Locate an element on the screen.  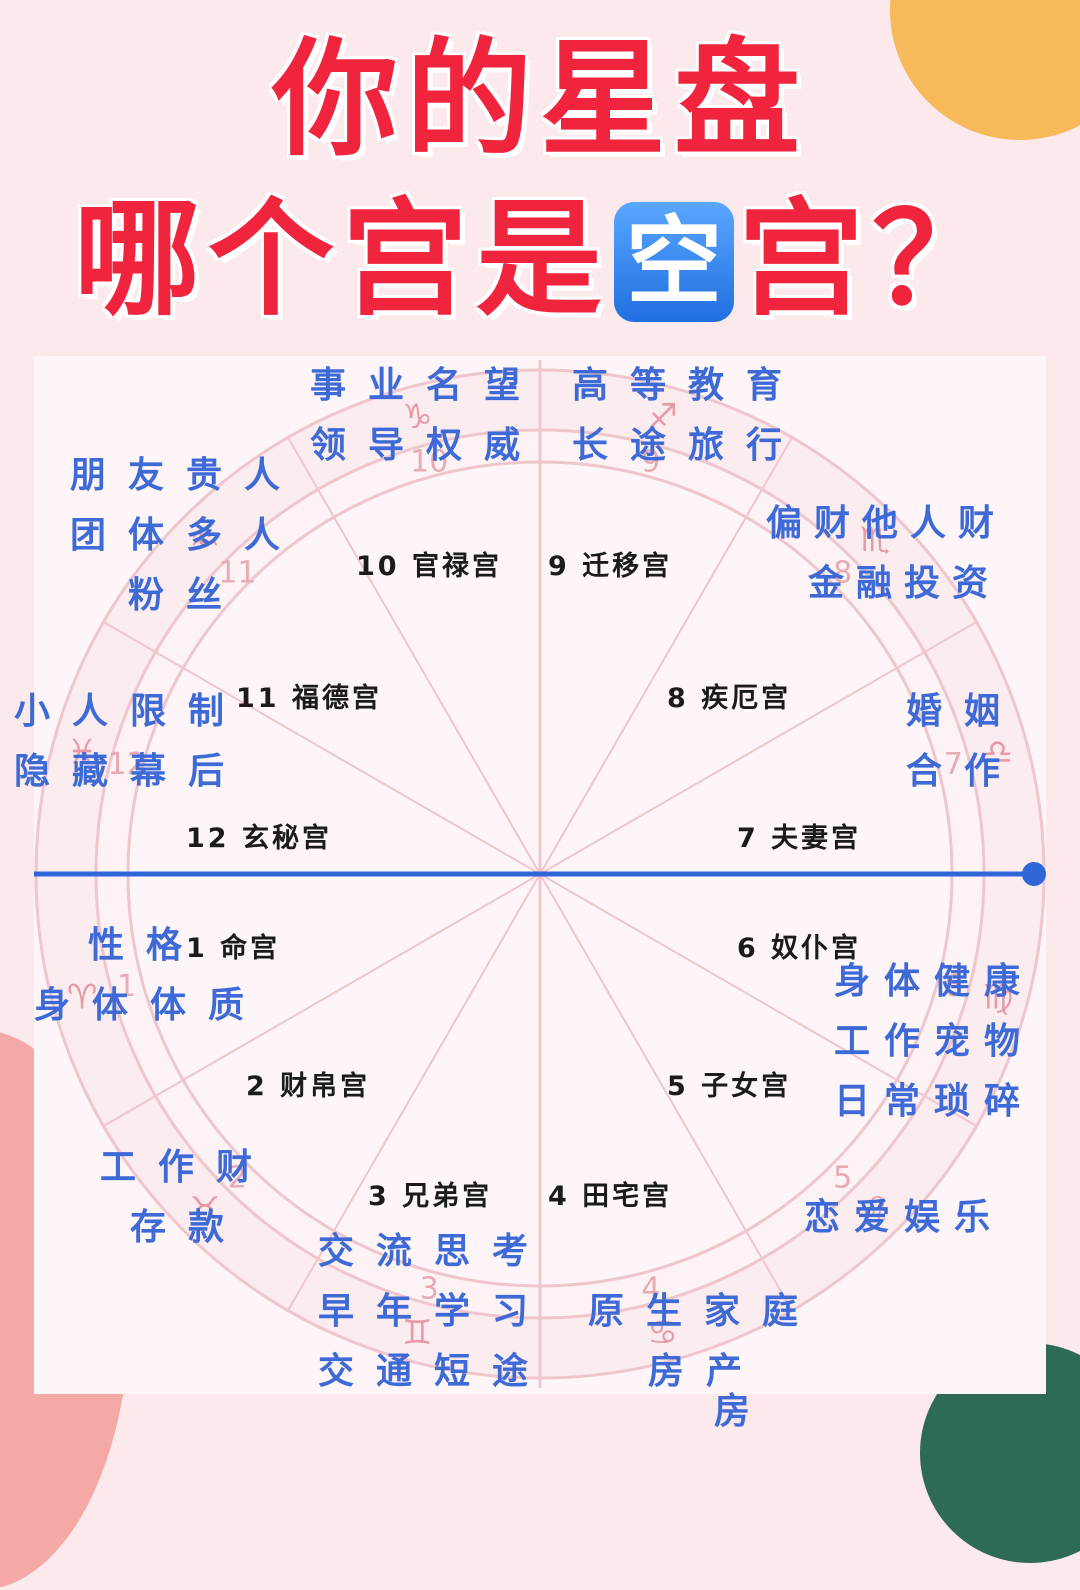
house-ring-number: 12 is located at coordinates (126, 764).